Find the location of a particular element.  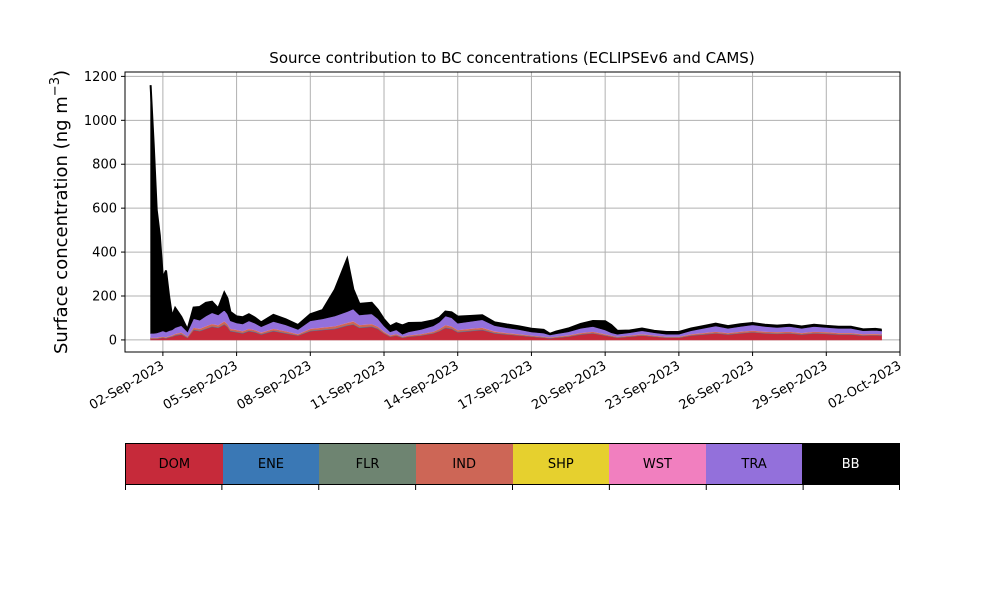

y-tick-label: 200 is located at coordinates (104, 297).